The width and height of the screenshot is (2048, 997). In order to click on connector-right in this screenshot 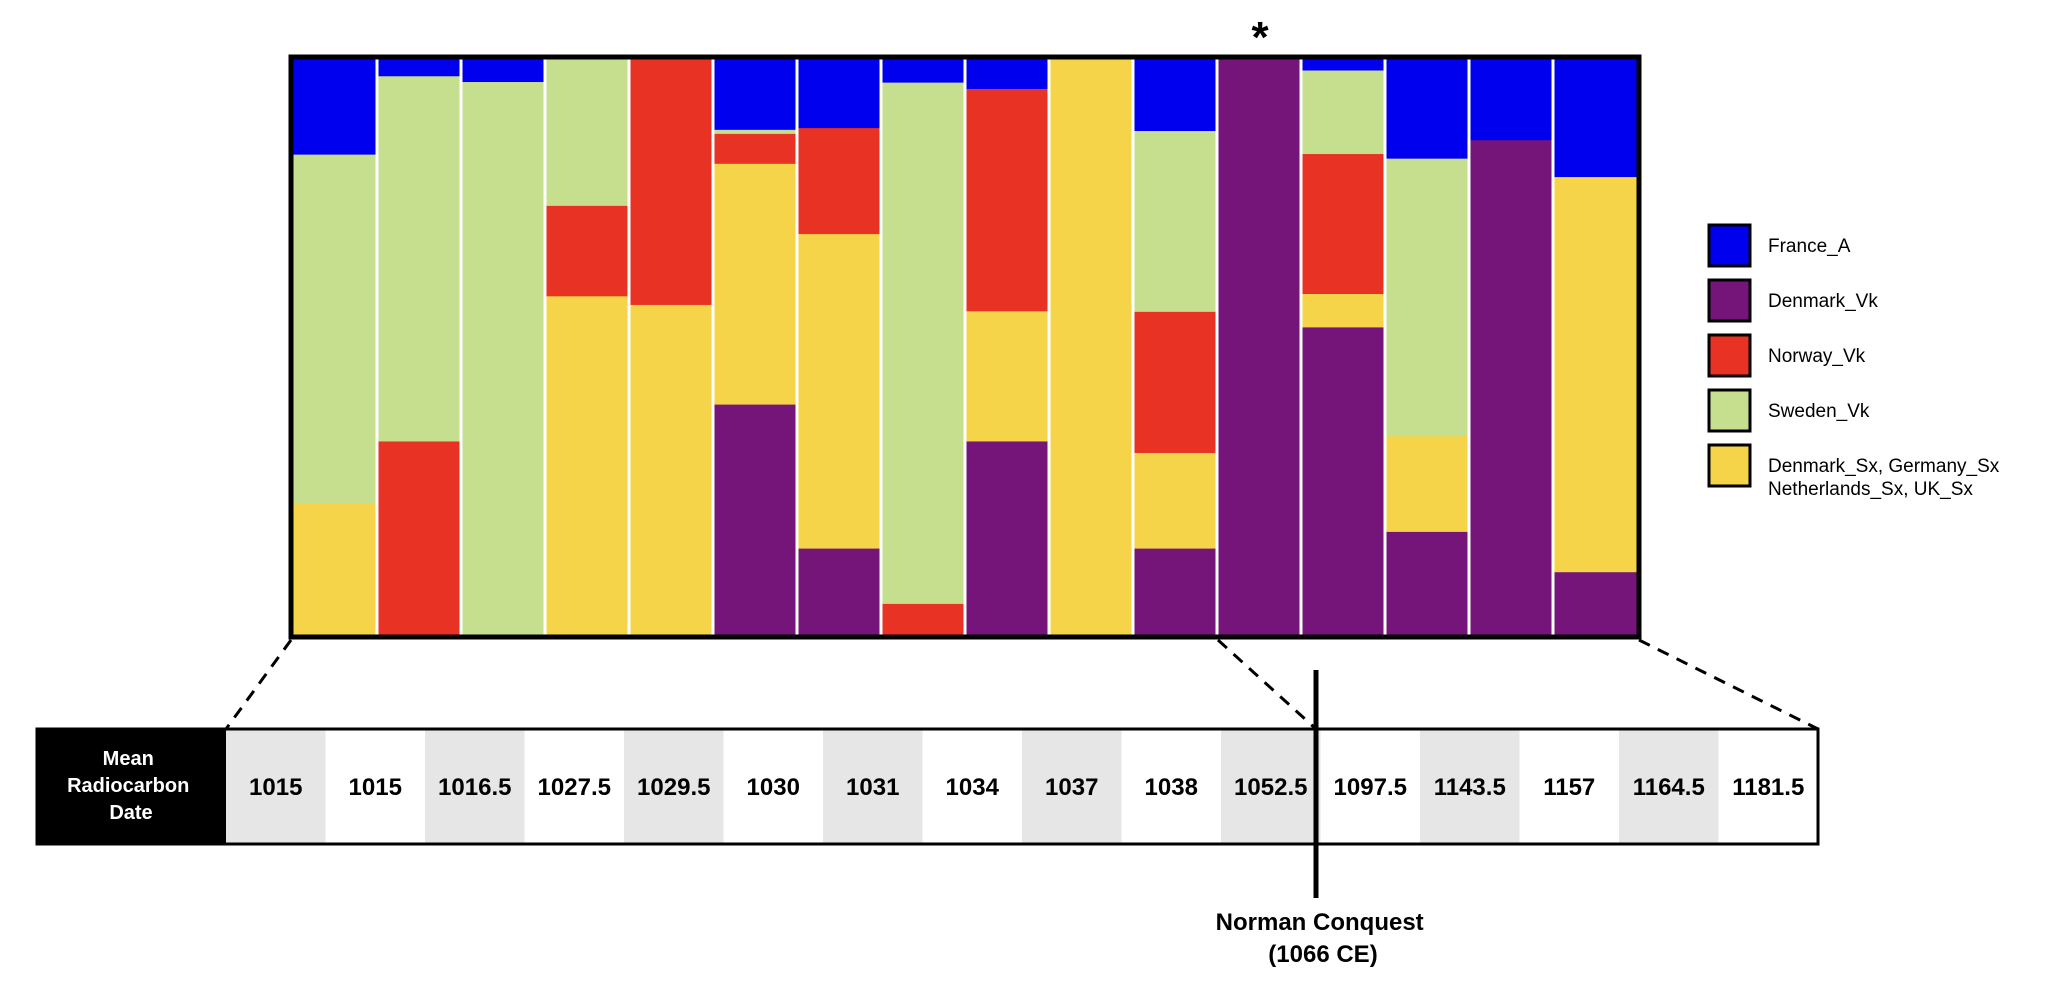, I will do `click(1728, 684)`.